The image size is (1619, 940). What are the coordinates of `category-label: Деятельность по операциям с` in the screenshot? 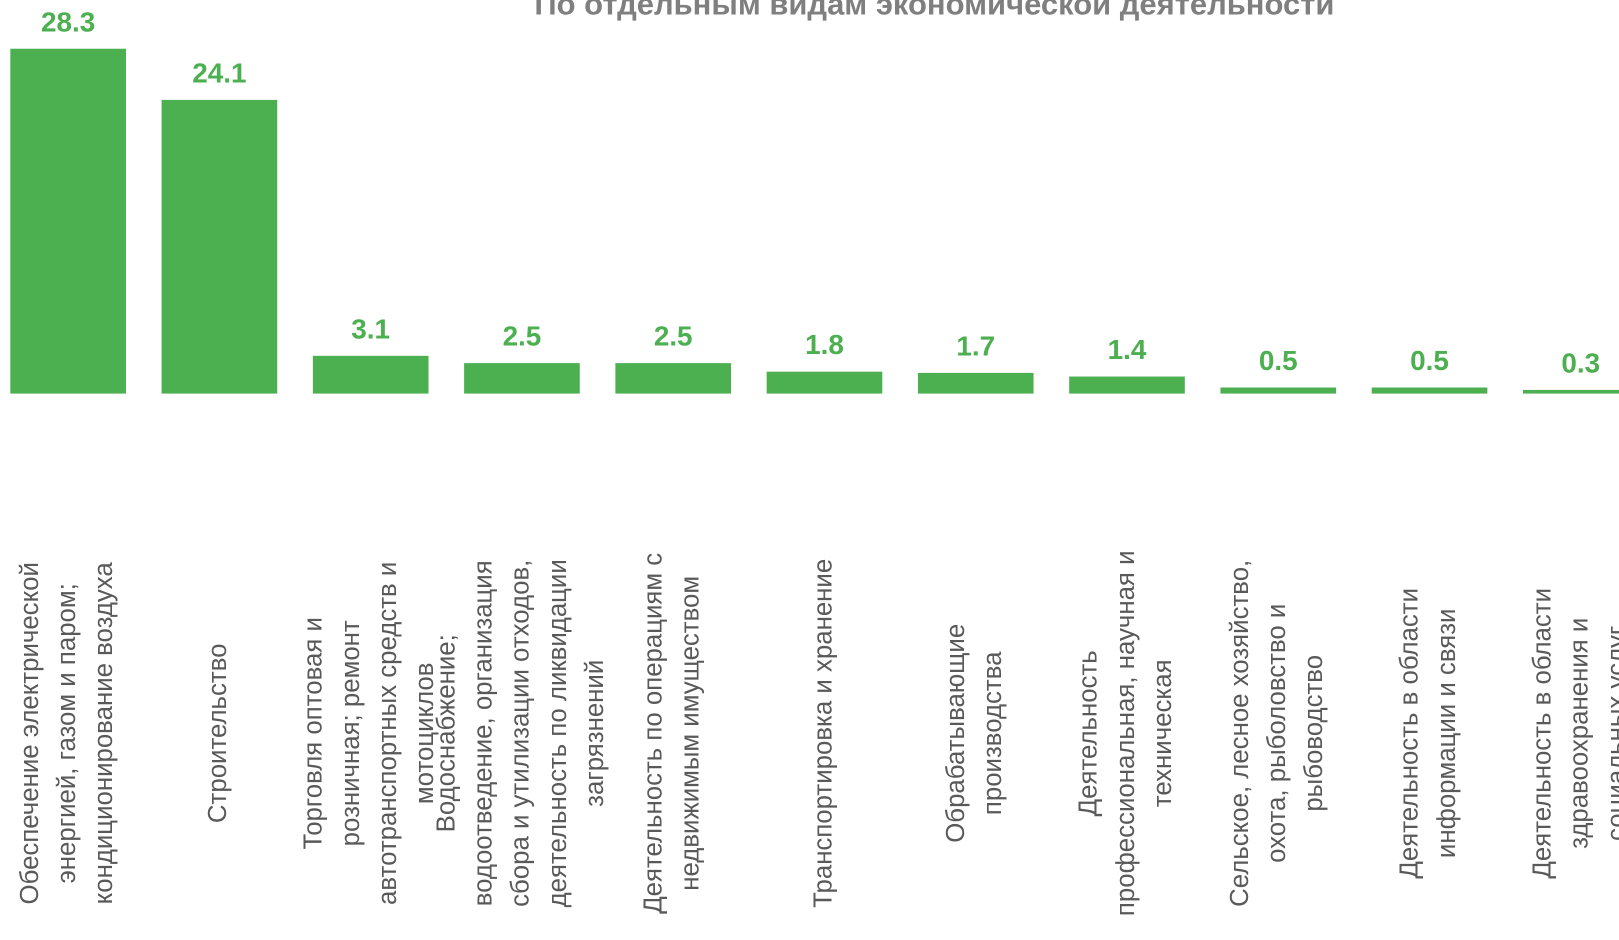 It's located at (653, 733).